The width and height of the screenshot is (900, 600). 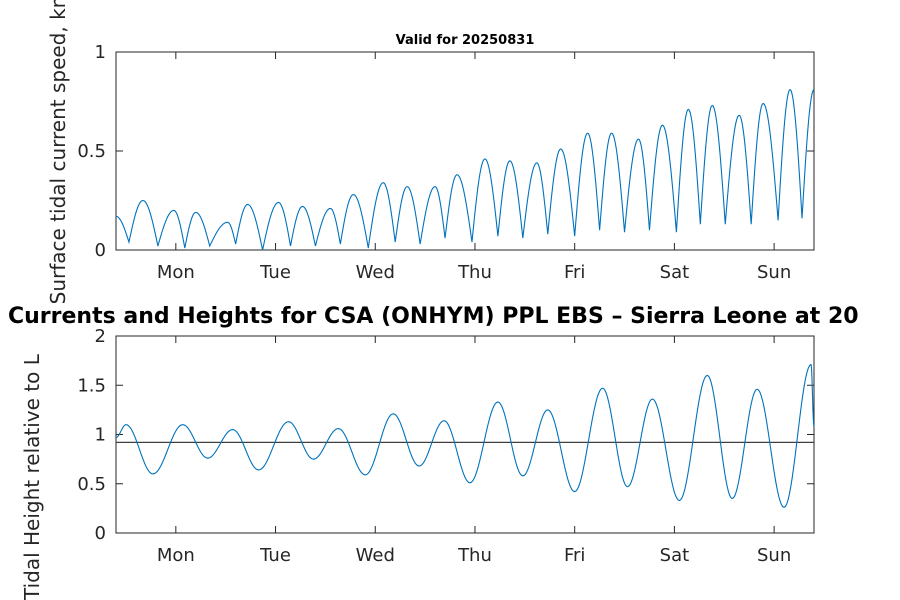 What do you see at coordinates (100, 336) in the screenshot?
I see `y-tick-label: 2` at bounding box center [100, 336].